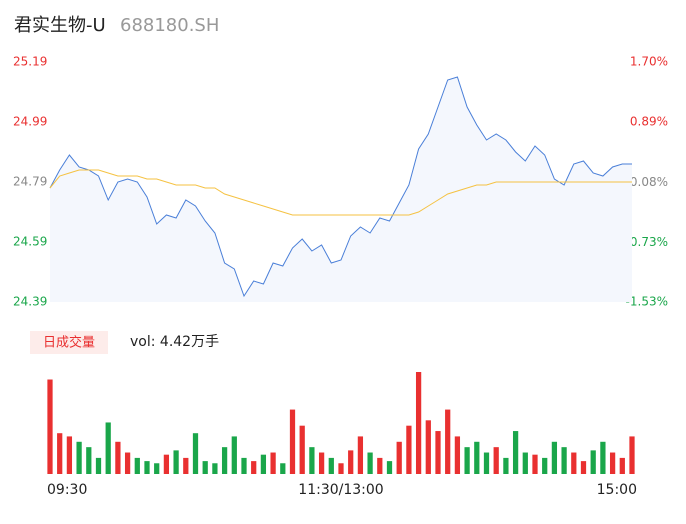 The height and width of the screenshot is (524, 686). Describe the element at coordinates (30, 62) in the screenshot. I see `y-tick-label: 25.19` at that location.